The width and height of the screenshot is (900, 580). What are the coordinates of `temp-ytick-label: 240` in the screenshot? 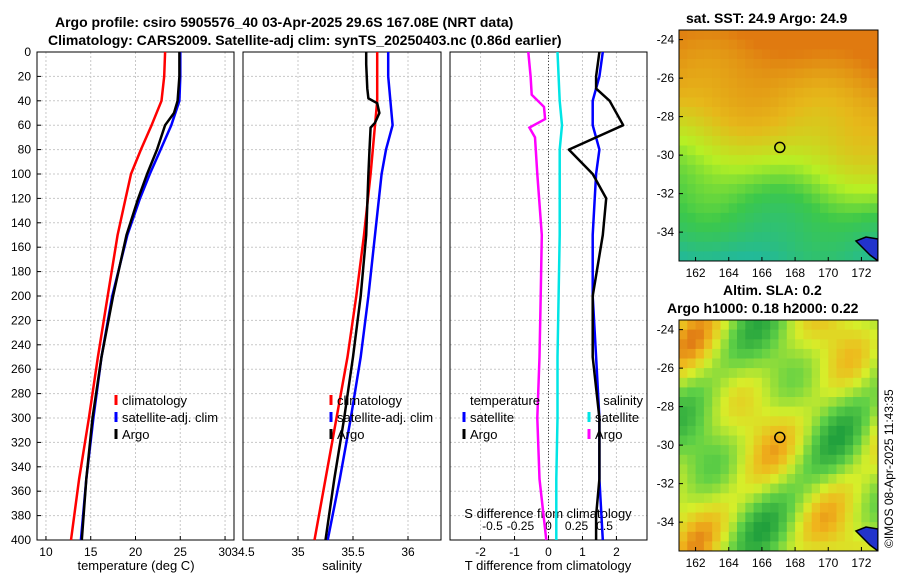 It's located at (21, 345).